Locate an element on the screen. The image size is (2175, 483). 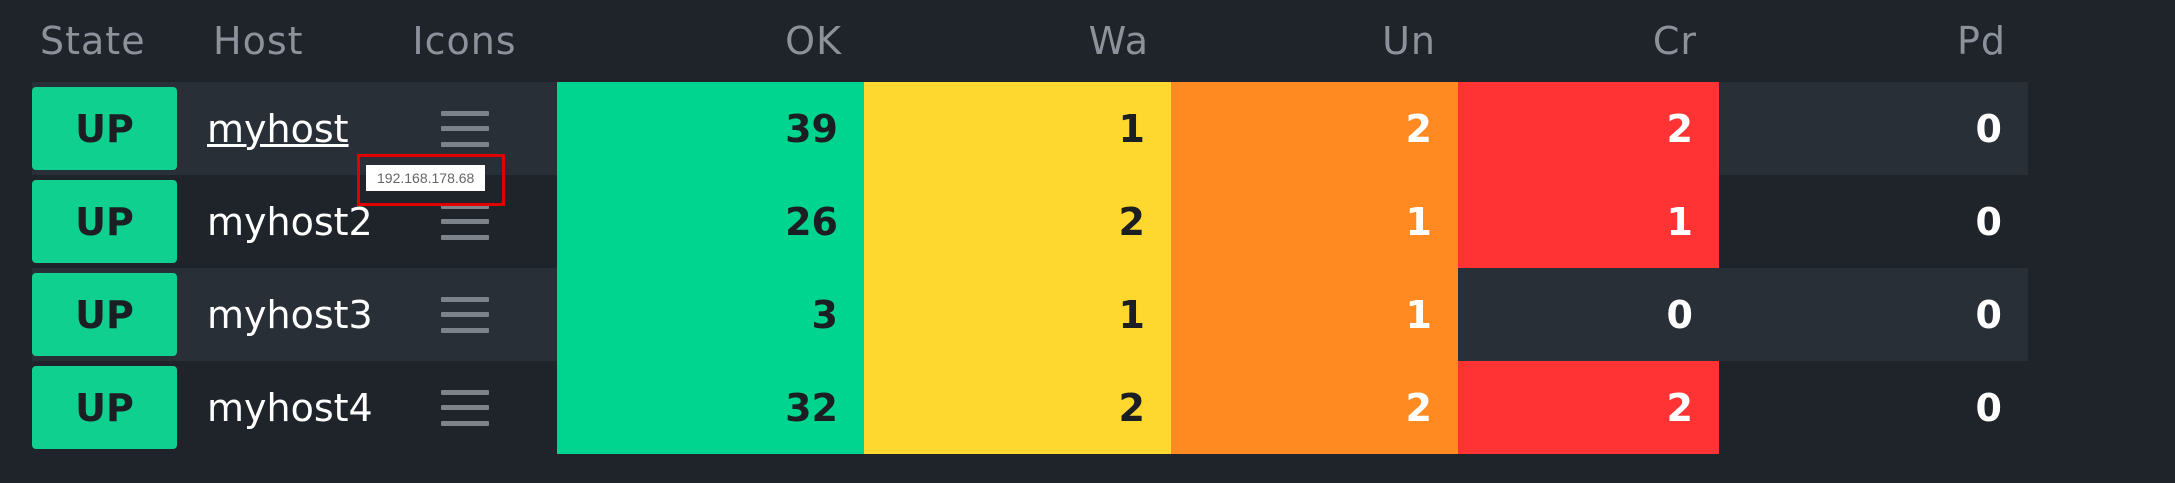
table-row-3-state: UP is located at coordinates (104, 314).